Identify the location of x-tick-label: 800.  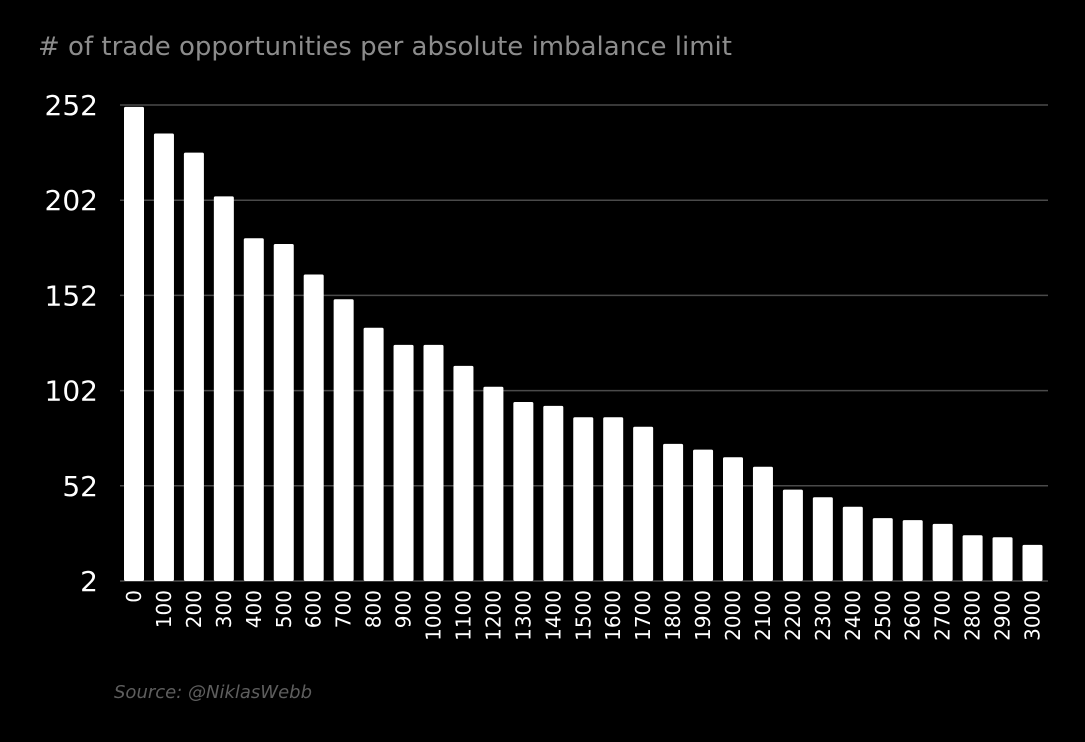
(374, 609).